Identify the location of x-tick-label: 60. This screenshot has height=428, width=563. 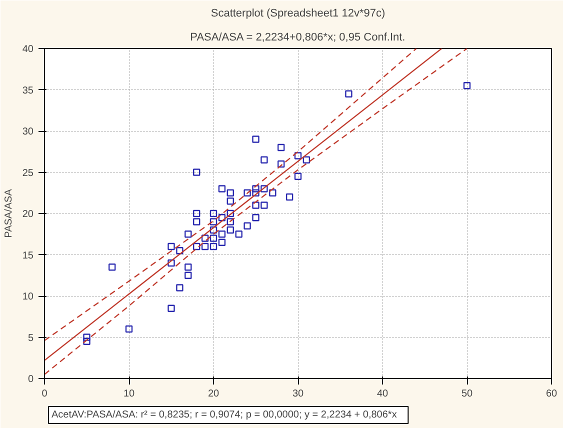
(552, 394).